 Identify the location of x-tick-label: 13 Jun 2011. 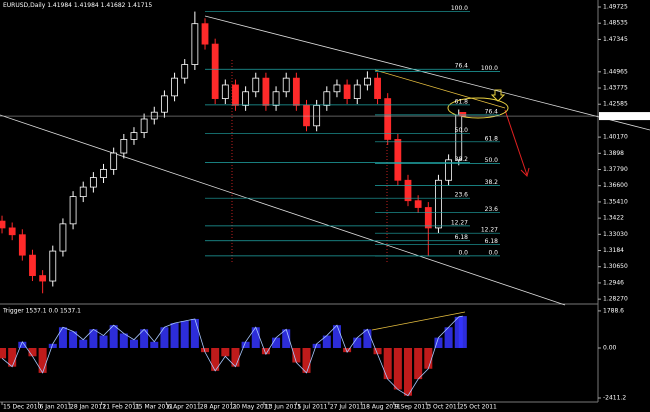
(283, 407).